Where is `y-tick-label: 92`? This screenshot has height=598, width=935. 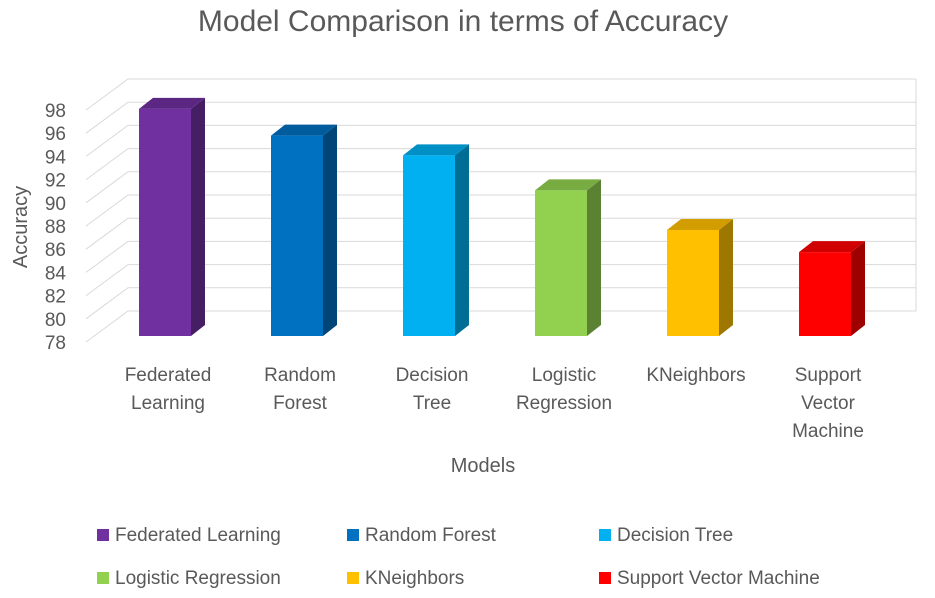
y-tick-label: 92 is located at coordinates (55, 181).